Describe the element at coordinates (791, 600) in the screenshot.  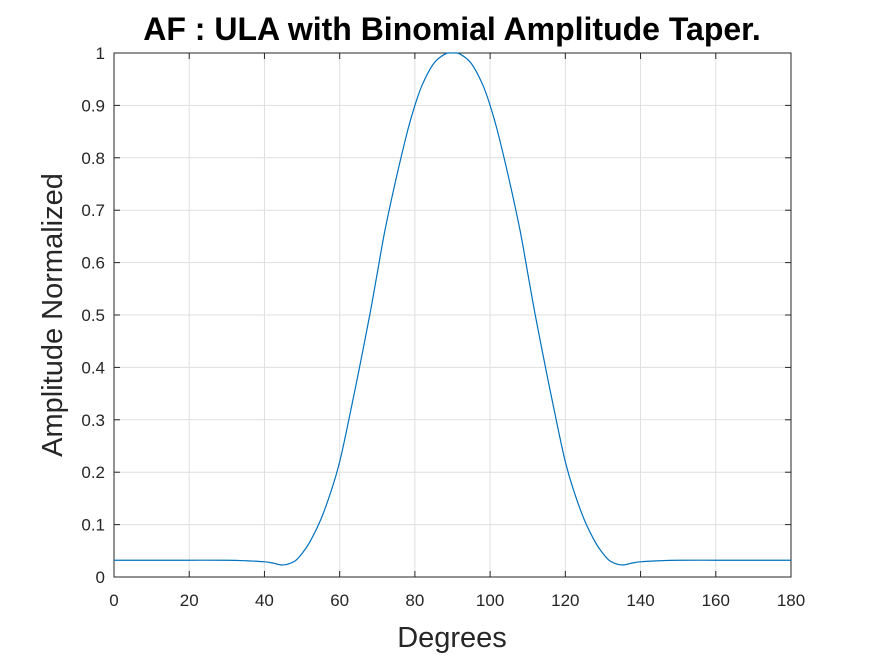
I see `x-tick-label: 180` at that location.